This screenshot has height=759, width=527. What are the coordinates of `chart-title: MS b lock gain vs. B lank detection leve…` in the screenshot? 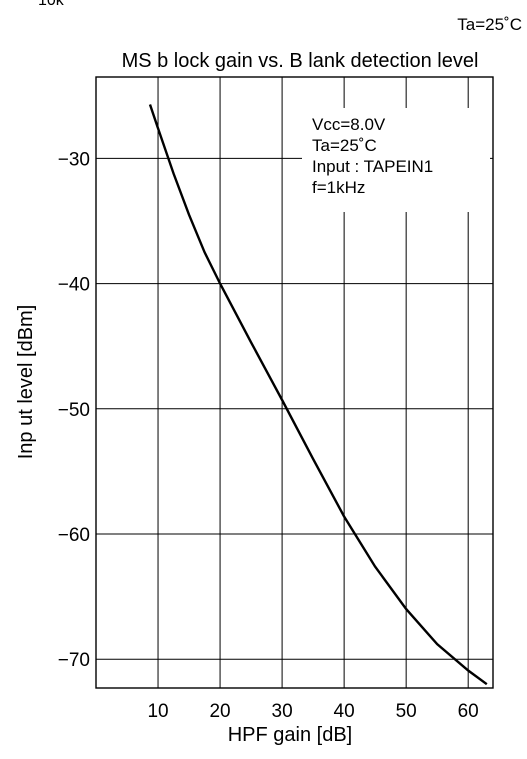 It's located at (300, 61).